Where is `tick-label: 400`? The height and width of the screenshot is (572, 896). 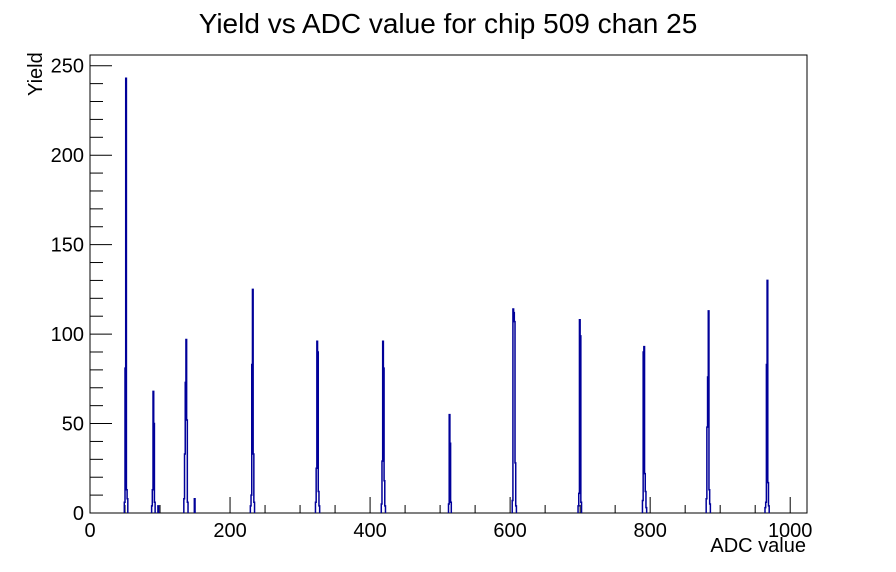 tick-label: 400 is located at coordinates (369, 531).